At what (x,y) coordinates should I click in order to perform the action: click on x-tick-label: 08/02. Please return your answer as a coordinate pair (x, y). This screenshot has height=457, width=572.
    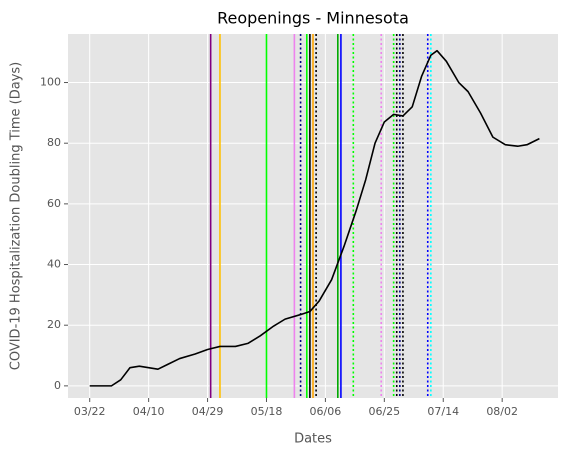
    Looking at the image, I should click on (502, 411).